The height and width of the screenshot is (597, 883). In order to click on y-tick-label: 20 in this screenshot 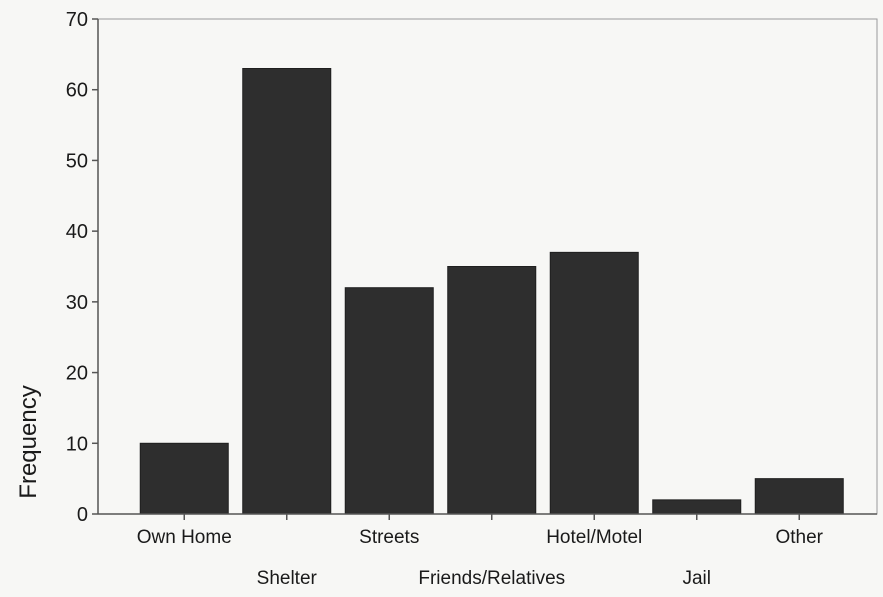, I will do `click(77, 374)`.